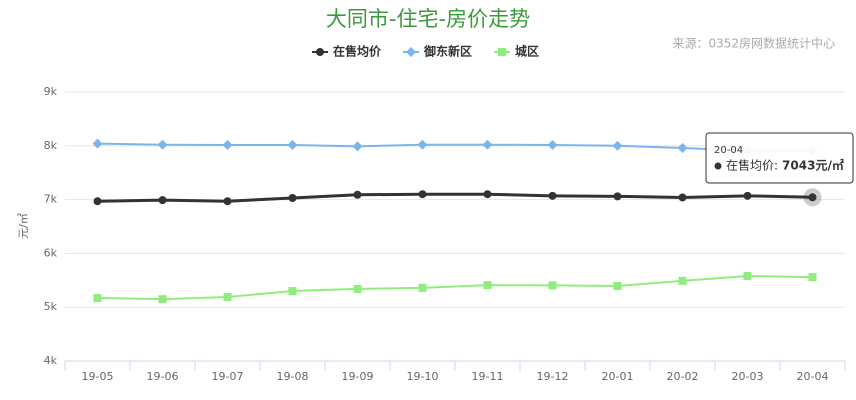 The height and width of the screenshot is (400, 856). I want to click on x-tick-label: 19-09, so click(358, 376).